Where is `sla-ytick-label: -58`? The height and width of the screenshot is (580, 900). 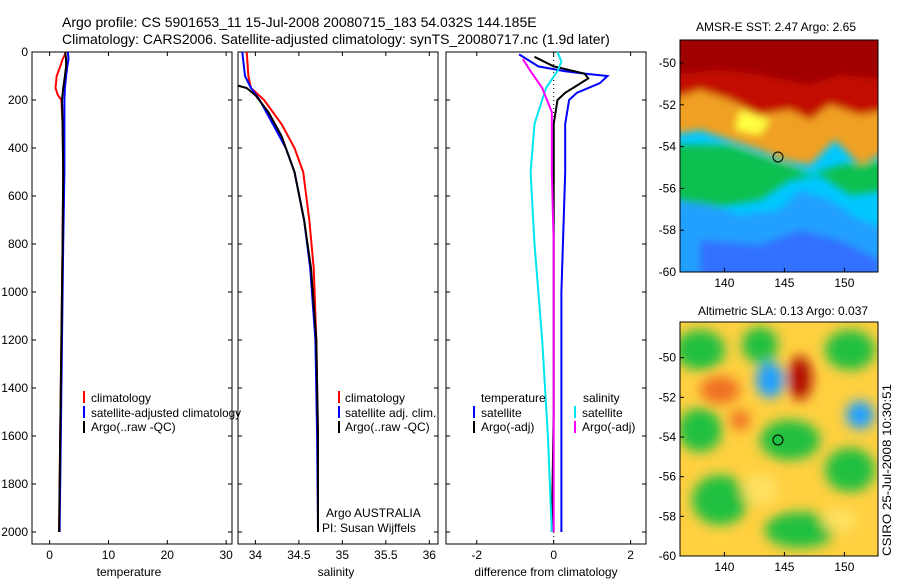 sla-ytick-label: -58 is located at coordinates (668, 516).